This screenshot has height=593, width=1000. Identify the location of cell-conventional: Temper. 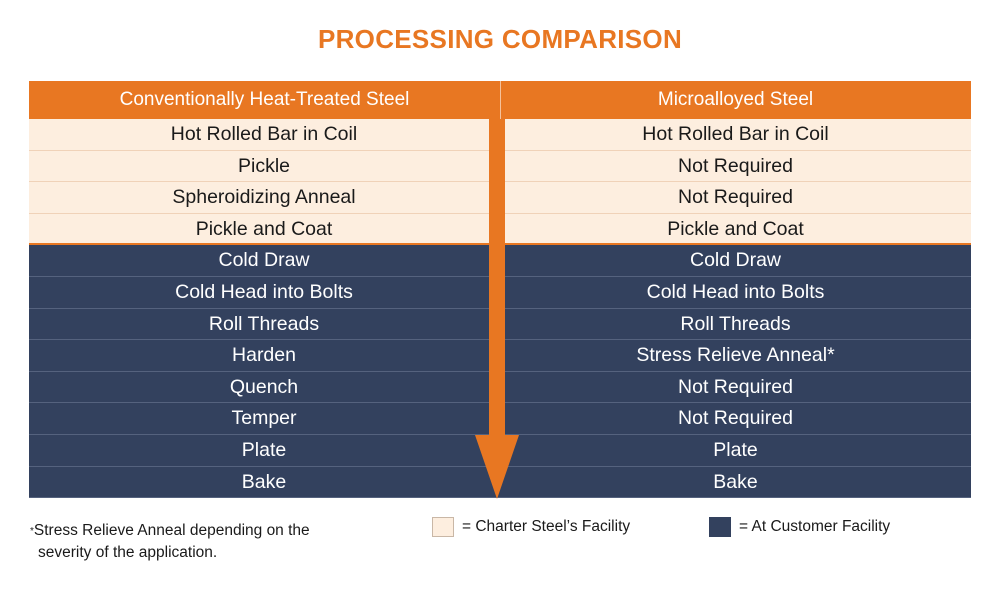
(264, 418).